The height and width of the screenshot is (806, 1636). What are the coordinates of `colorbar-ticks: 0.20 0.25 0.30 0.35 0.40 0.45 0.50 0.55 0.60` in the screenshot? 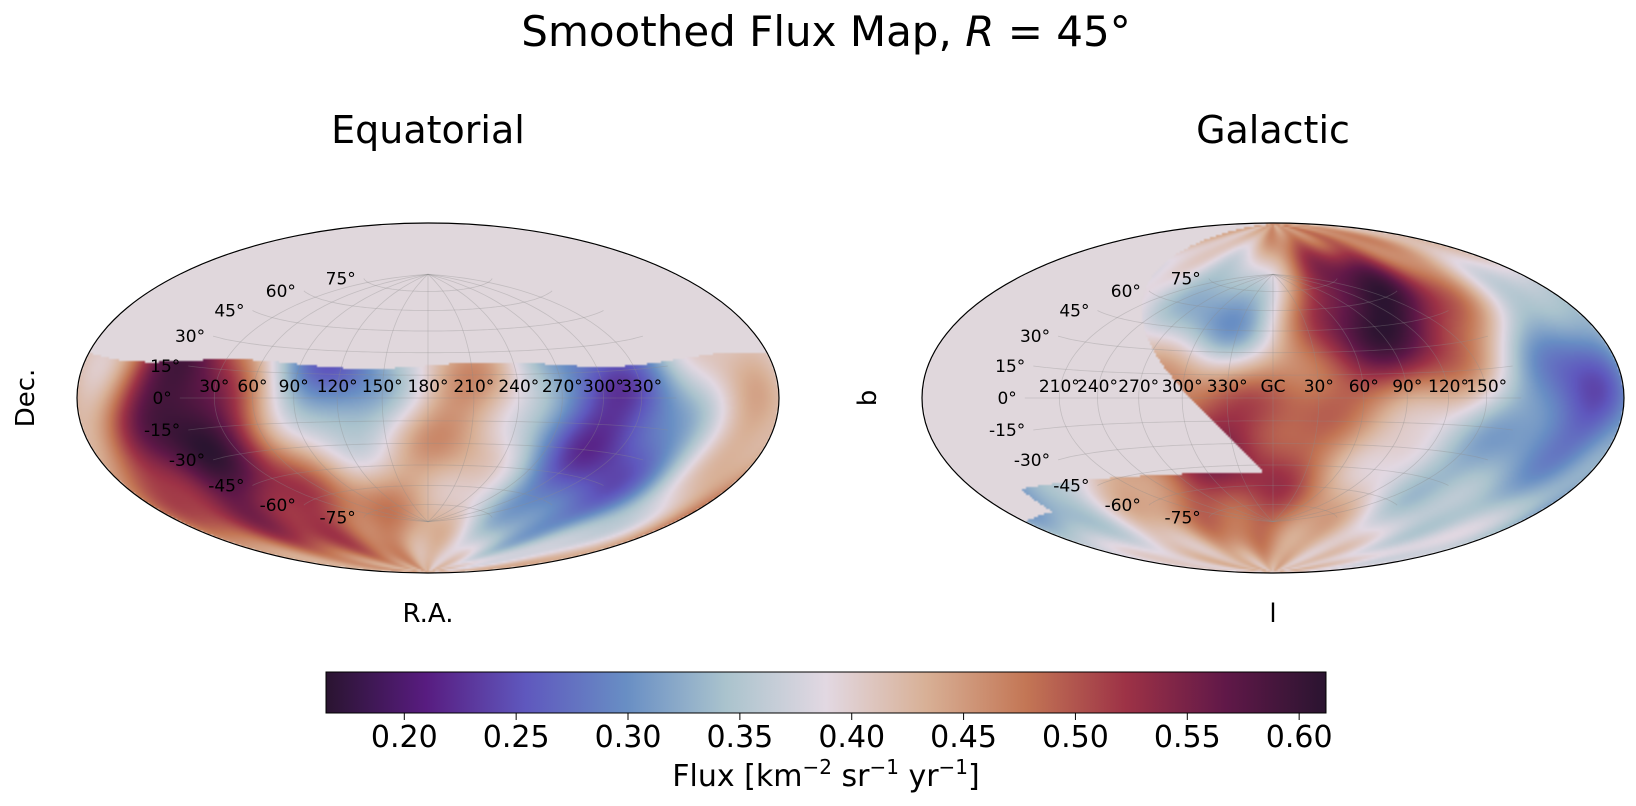 It's located at (852, 734).